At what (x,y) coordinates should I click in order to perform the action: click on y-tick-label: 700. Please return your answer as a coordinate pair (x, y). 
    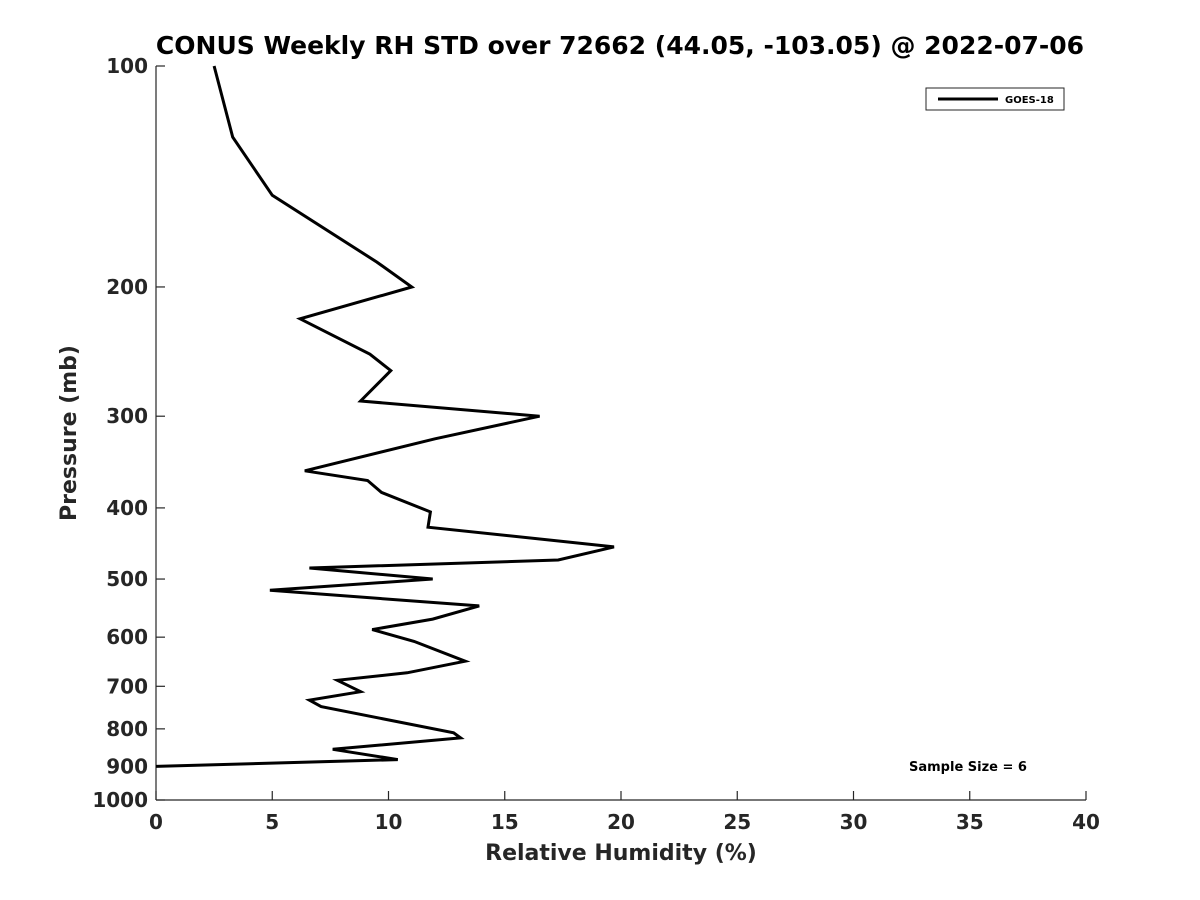
    Looking at the image, I should click on (127, 686).